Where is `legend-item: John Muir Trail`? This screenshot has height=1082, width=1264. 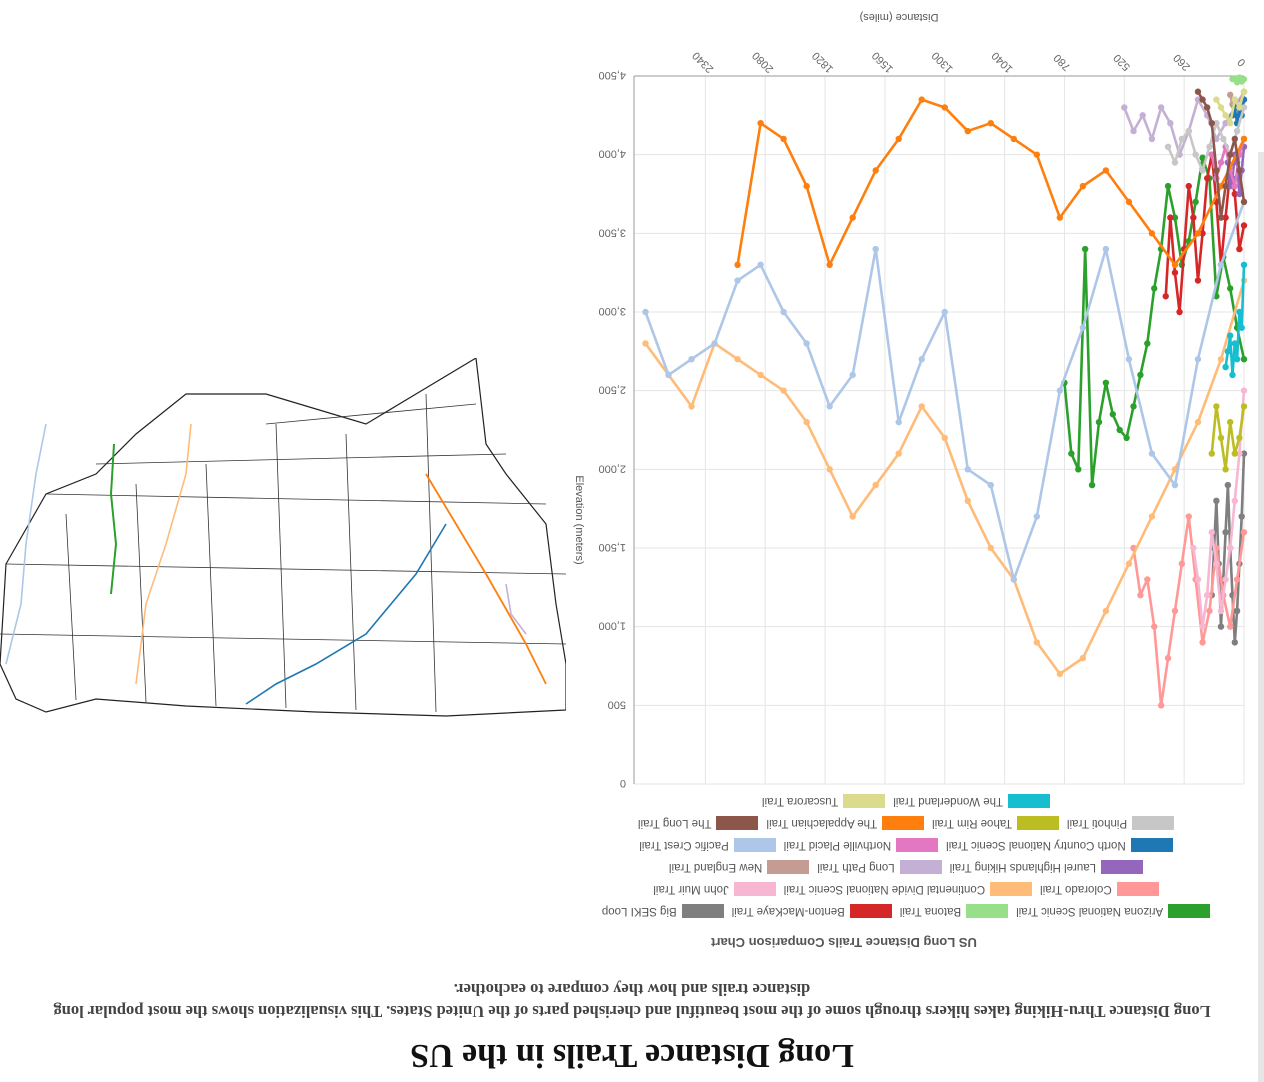
legend-item: John Muir Trail is located at coordinates (714, 889).